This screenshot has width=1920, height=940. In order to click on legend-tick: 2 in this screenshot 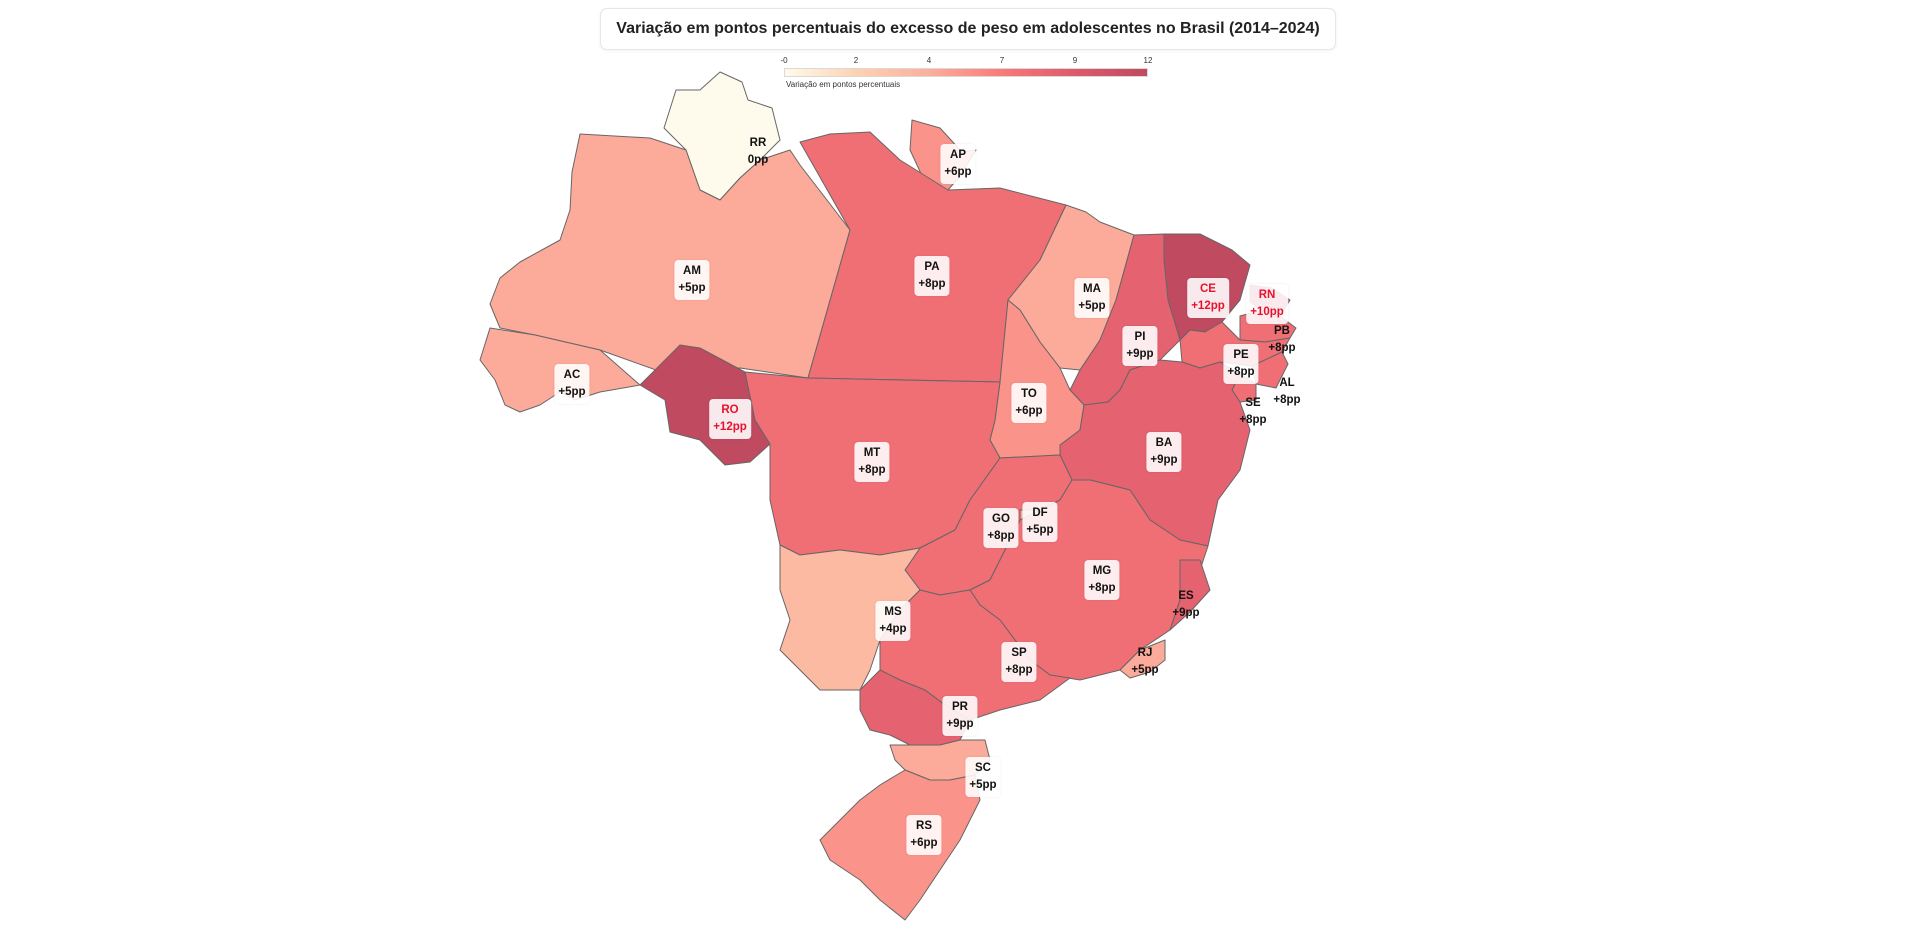, I will do `click(856, 60)`.